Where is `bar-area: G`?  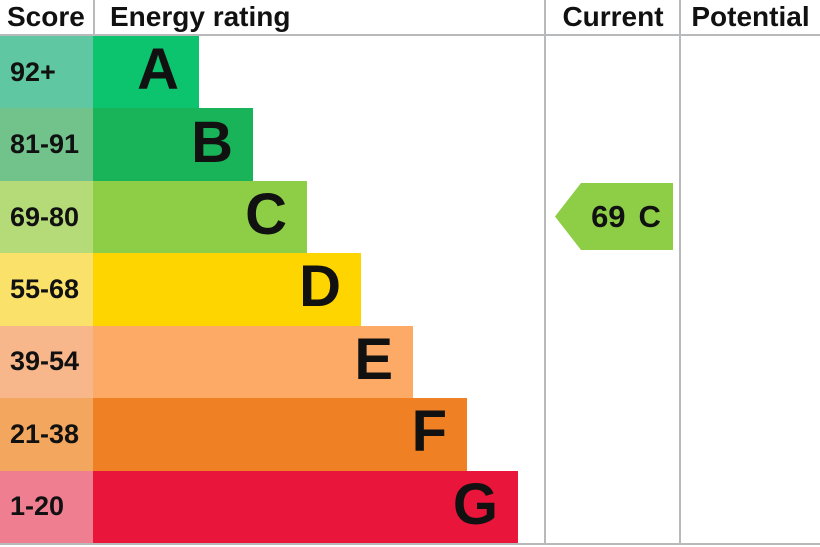 bar-area: G is located at coordinates (319, 506).